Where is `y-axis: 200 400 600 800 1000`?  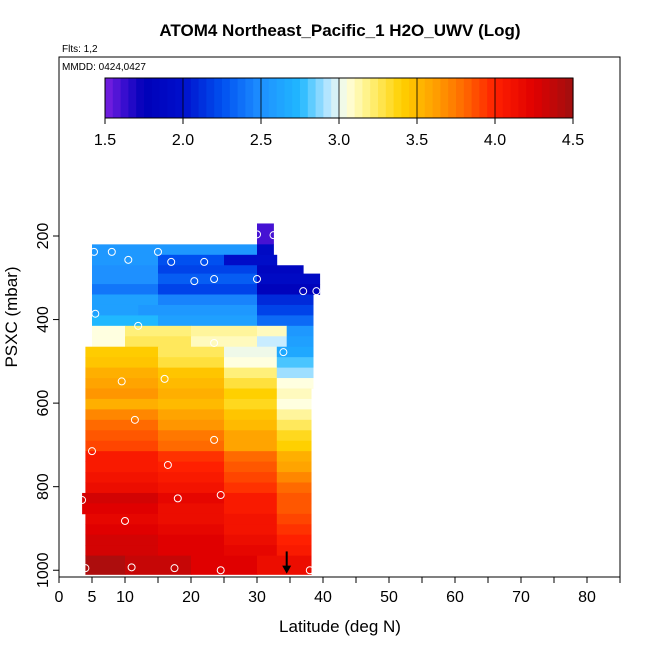 y-axis: 200 400 600 800 1000 is located at coordinates (47, 405).